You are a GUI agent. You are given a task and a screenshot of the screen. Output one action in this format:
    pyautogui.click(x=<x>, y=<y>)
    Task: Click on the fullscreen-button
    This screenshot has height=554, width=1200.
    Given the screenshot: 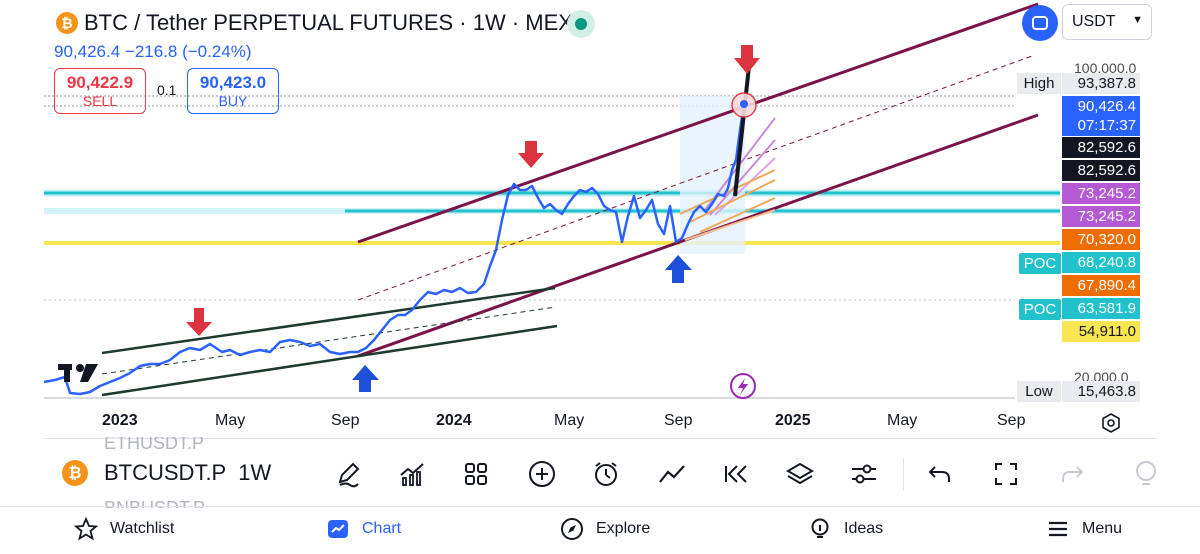 What is the action you would take?
    pyautogui.click(x=1006, y=474)
    